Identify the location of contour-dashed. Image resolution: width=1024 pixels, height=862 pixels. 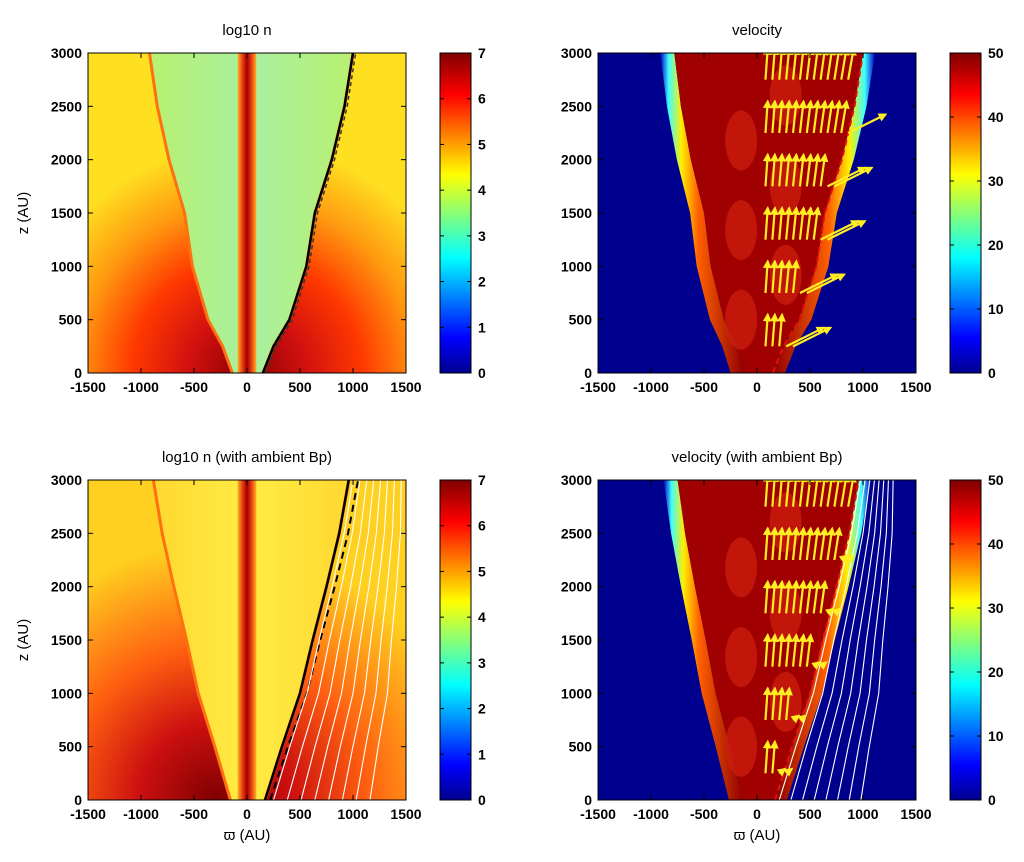
(314, 640).